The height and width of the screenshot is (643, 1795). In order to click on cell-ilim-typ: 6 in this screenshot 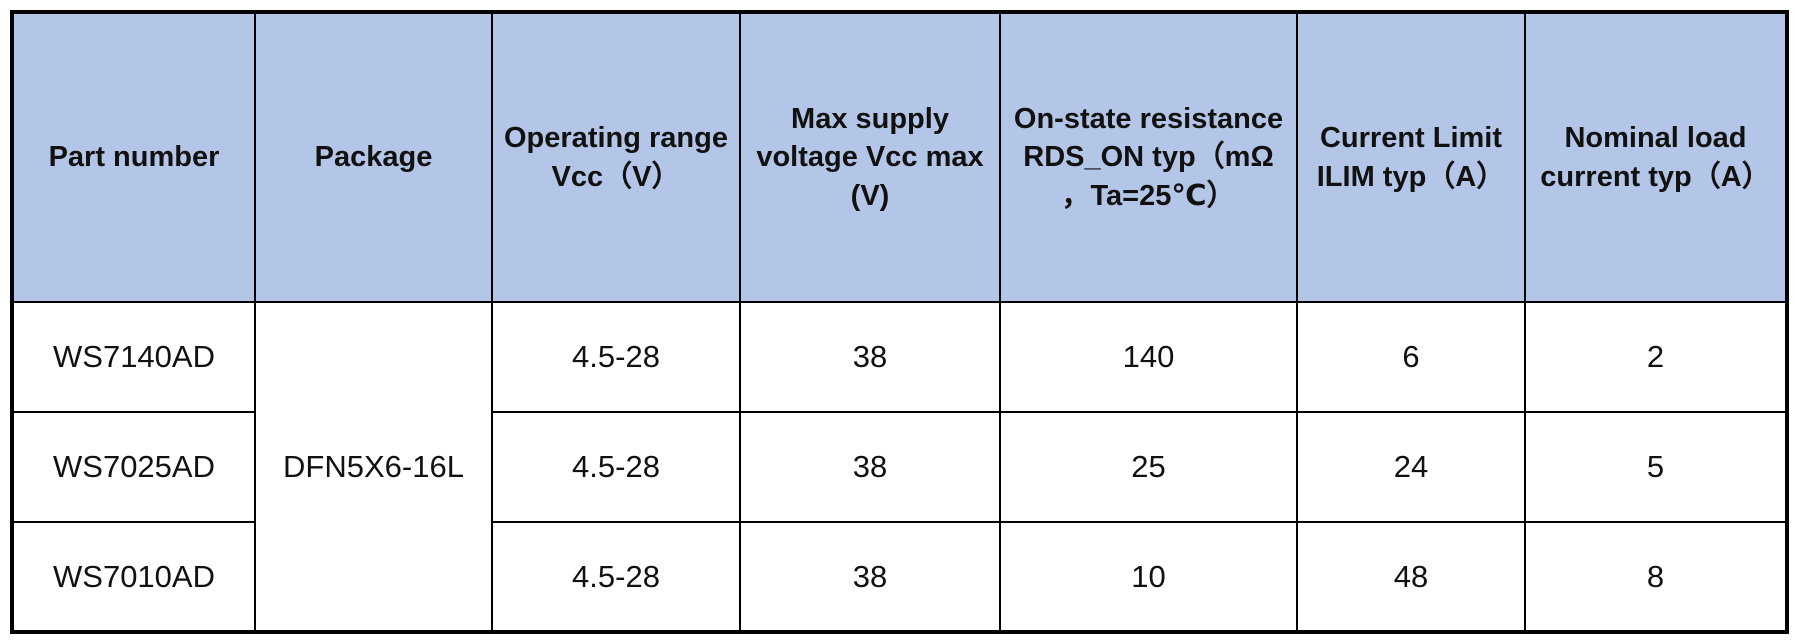, I will do `click(1411, 357)`.